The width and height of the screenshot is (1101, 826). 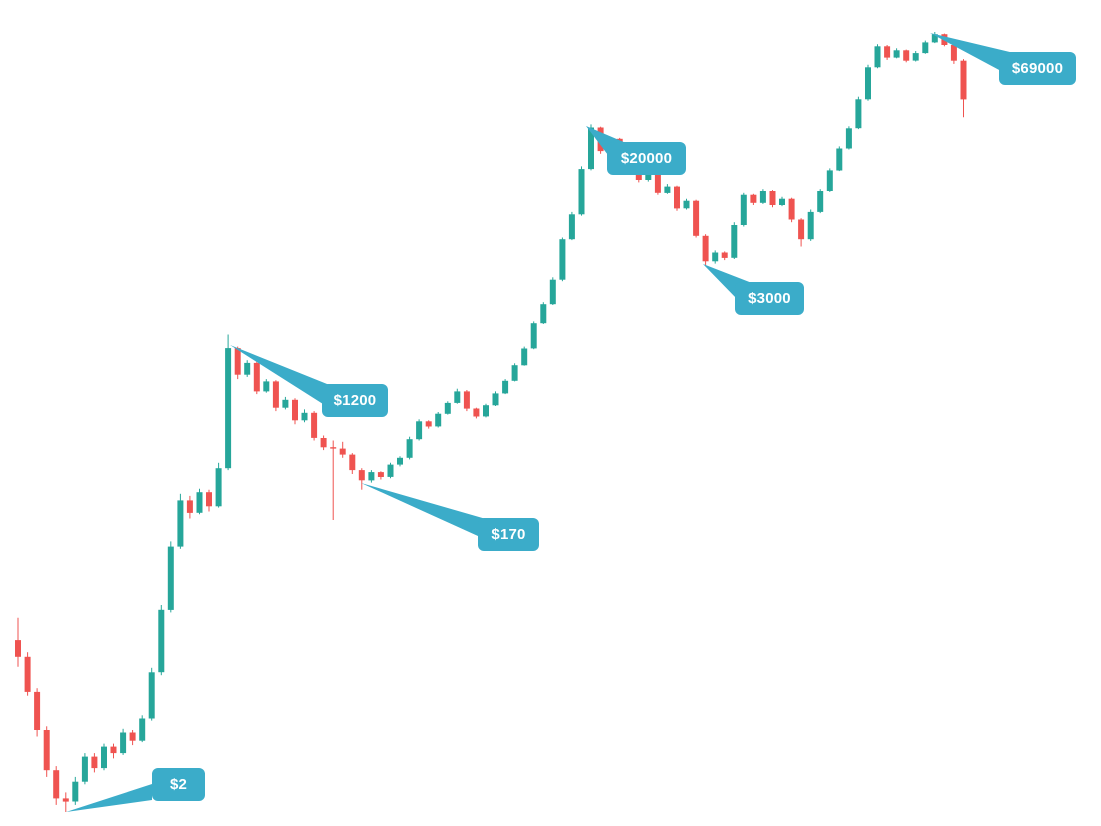 I want to click on price-callout-label: $20000, so click(x=646, y=158).